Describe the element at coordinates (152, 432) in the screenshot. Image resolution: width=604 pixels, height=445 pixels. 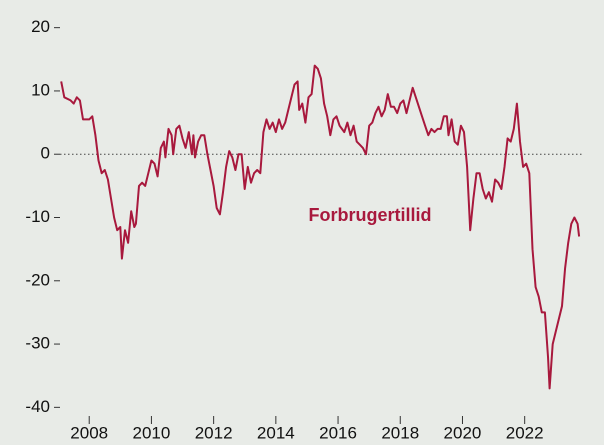
I see `x-tick-label: 2010` at that location.